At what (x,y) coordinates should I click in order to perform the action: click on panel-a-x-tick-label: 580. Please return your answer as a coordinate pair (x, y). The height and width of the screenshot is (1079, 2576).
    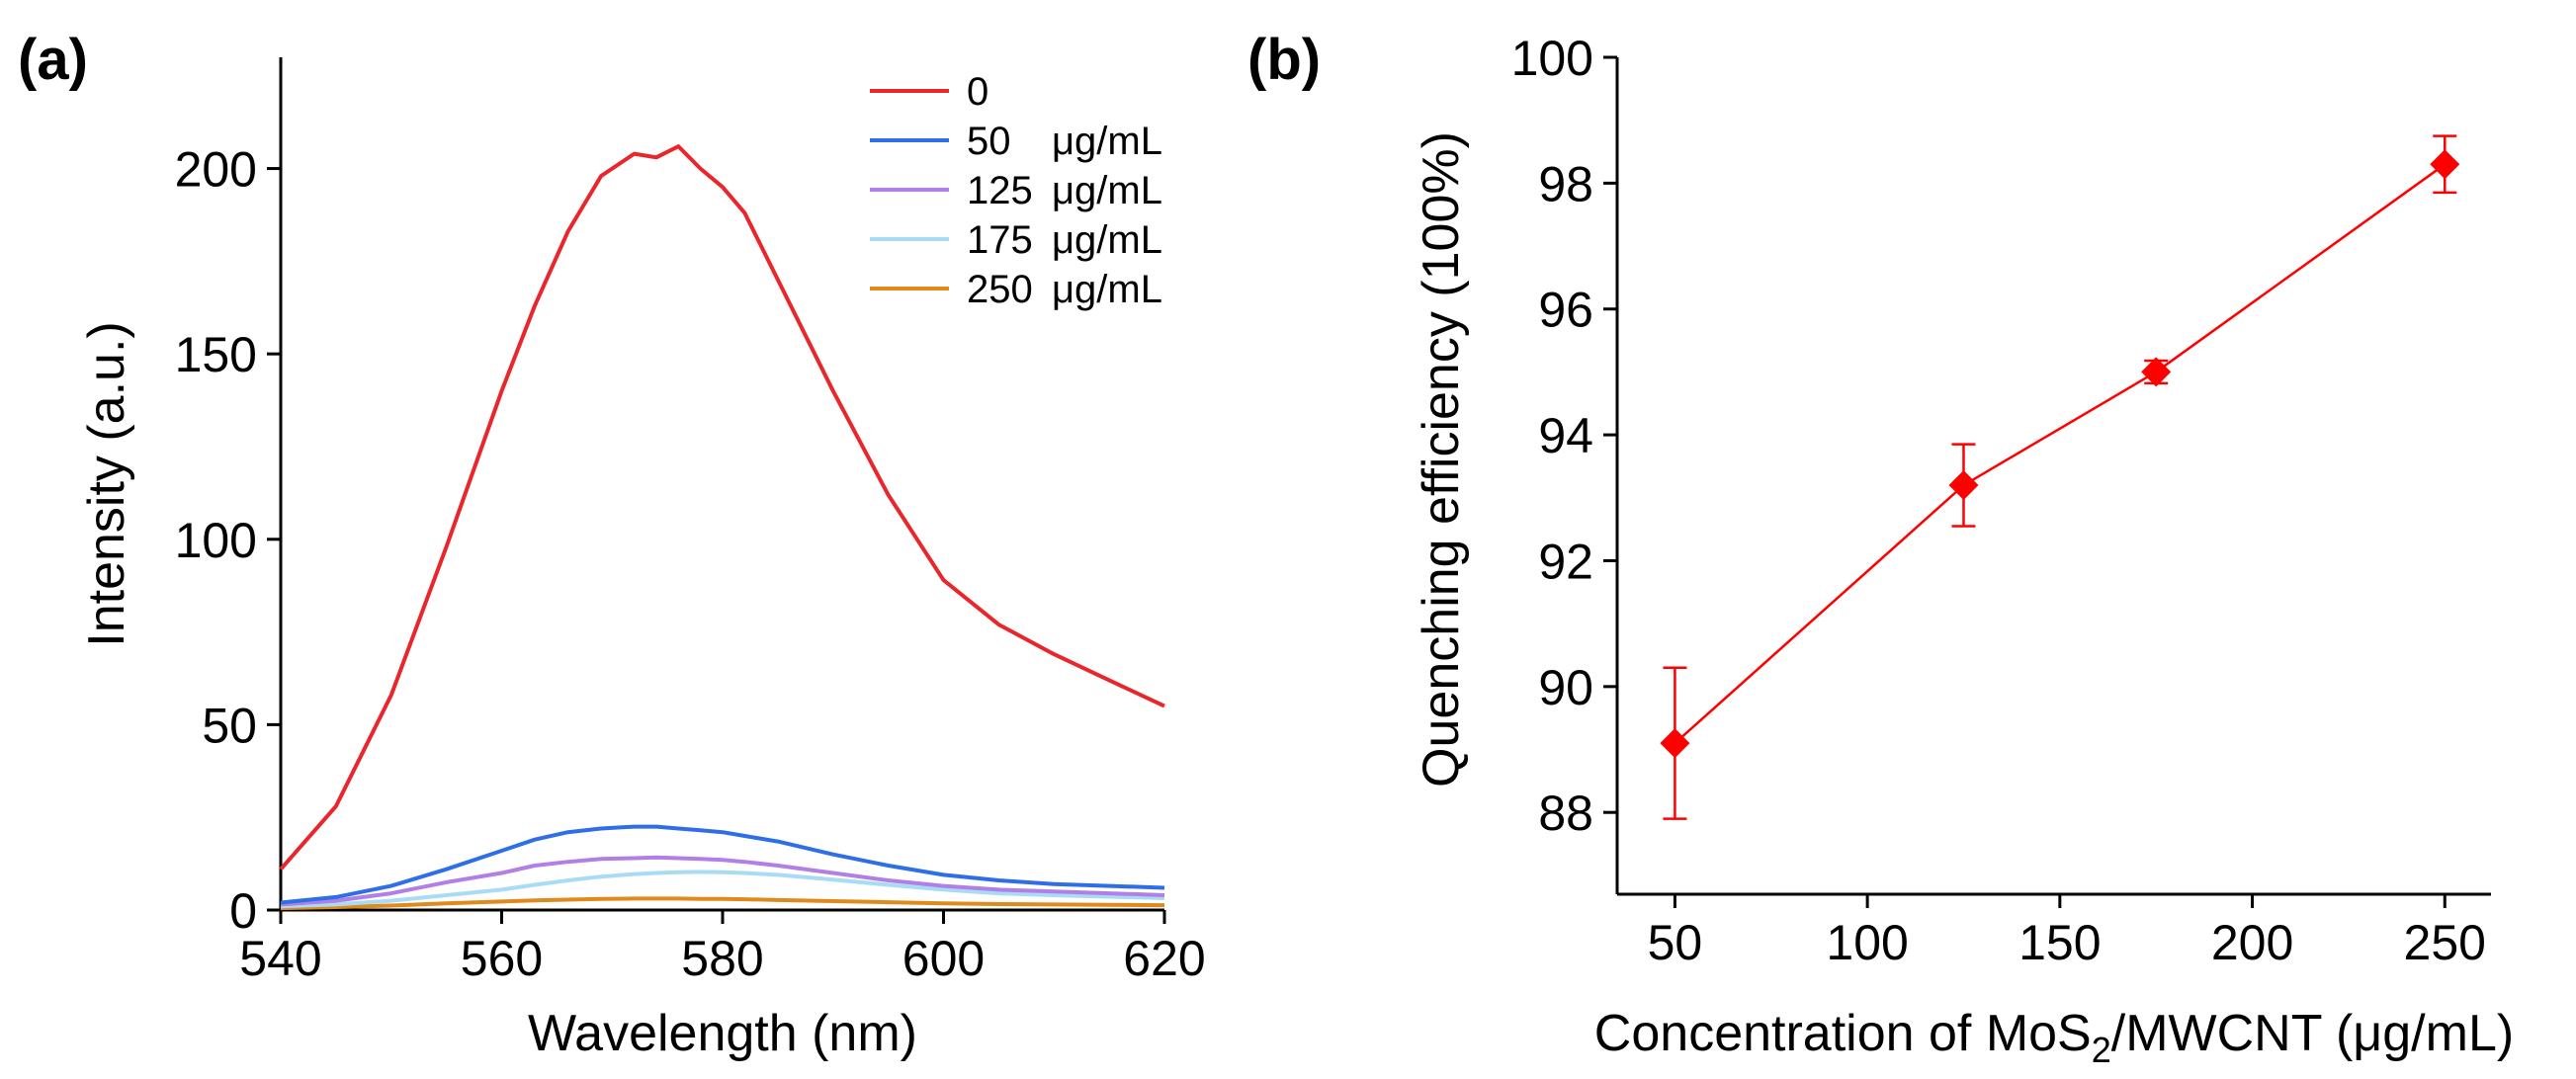
    Looking at the image, I should click on (722, 958).